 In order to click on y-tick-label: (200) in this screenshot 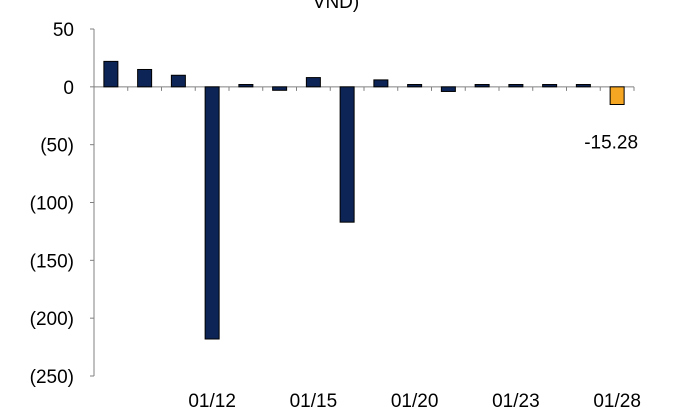, I will do `click(52, 319)`.